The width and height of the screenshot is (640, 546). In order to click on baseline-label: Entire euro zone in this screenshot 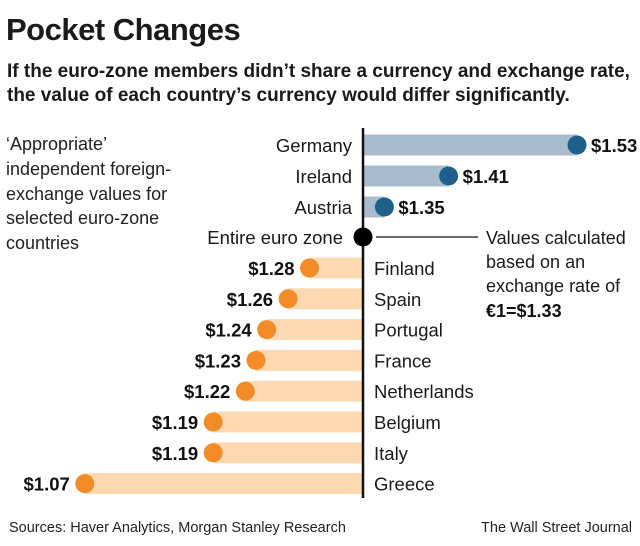, I will do `click(275, 237)`.